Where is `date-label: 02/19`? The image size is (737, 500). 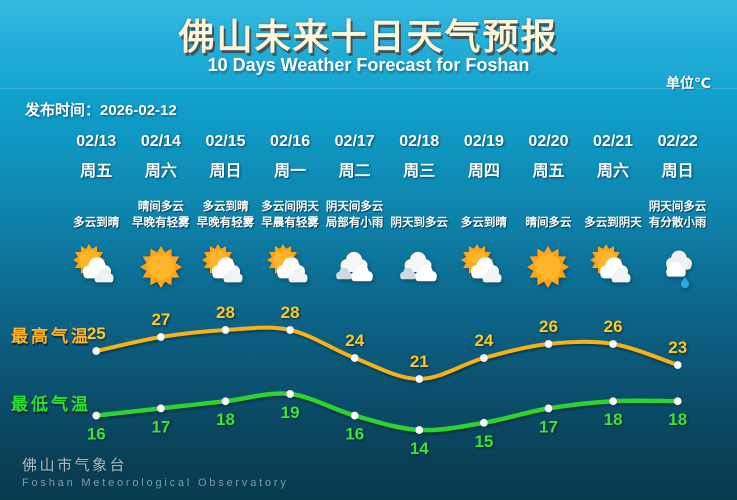 date-label: 02/19 is located at coordinates (483, 141).